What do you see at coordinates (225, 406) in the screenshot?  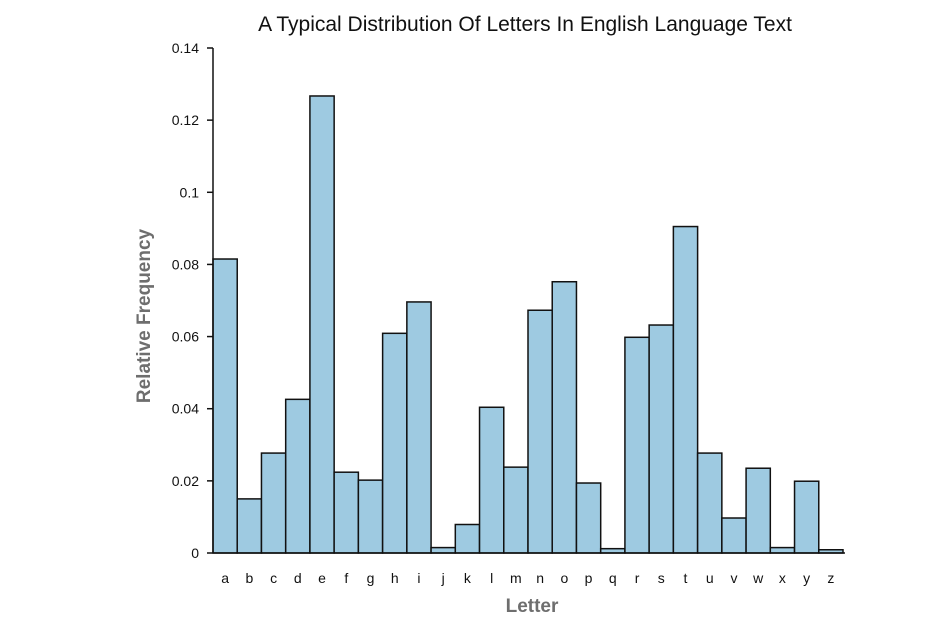 I see `bar-a` at bounding box center [225, 406].